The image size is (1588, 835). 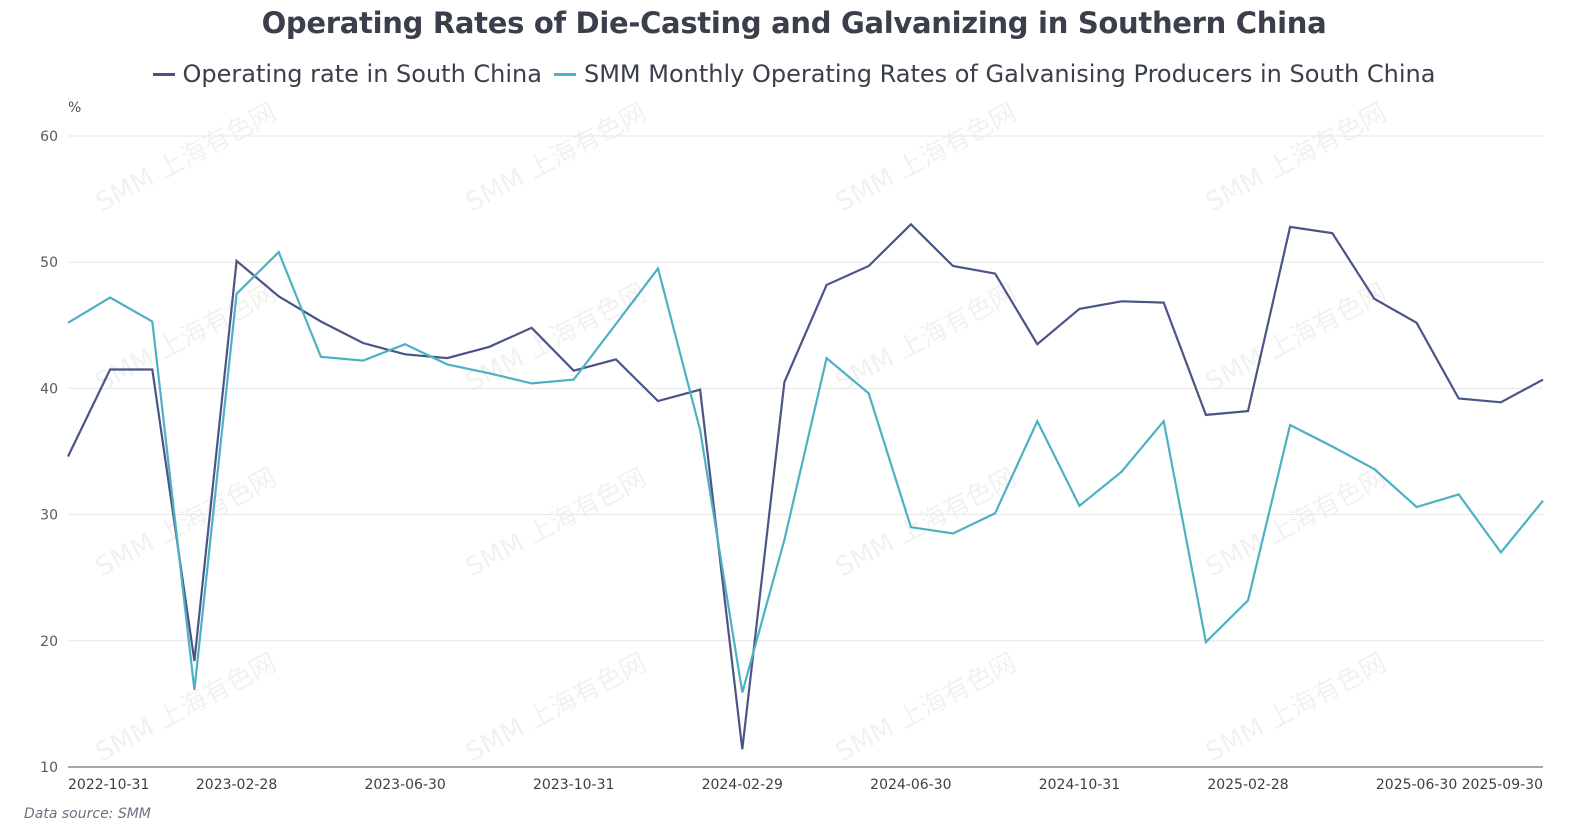 What do you see at coordinates (163, 74) in the screenshot?
I see `legend-swatch-operating-rate` at bounding box center [163, 74].